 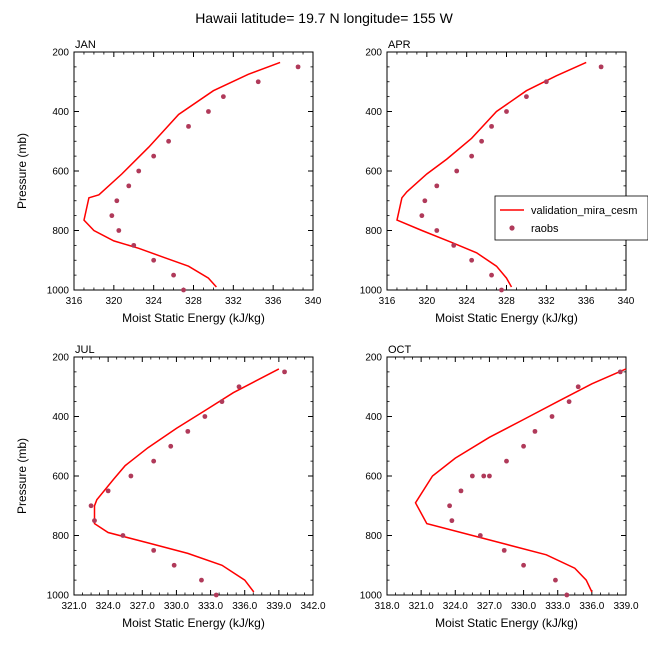 I want to click on x-tick-label: 339.0, so click(x=625, y=606).